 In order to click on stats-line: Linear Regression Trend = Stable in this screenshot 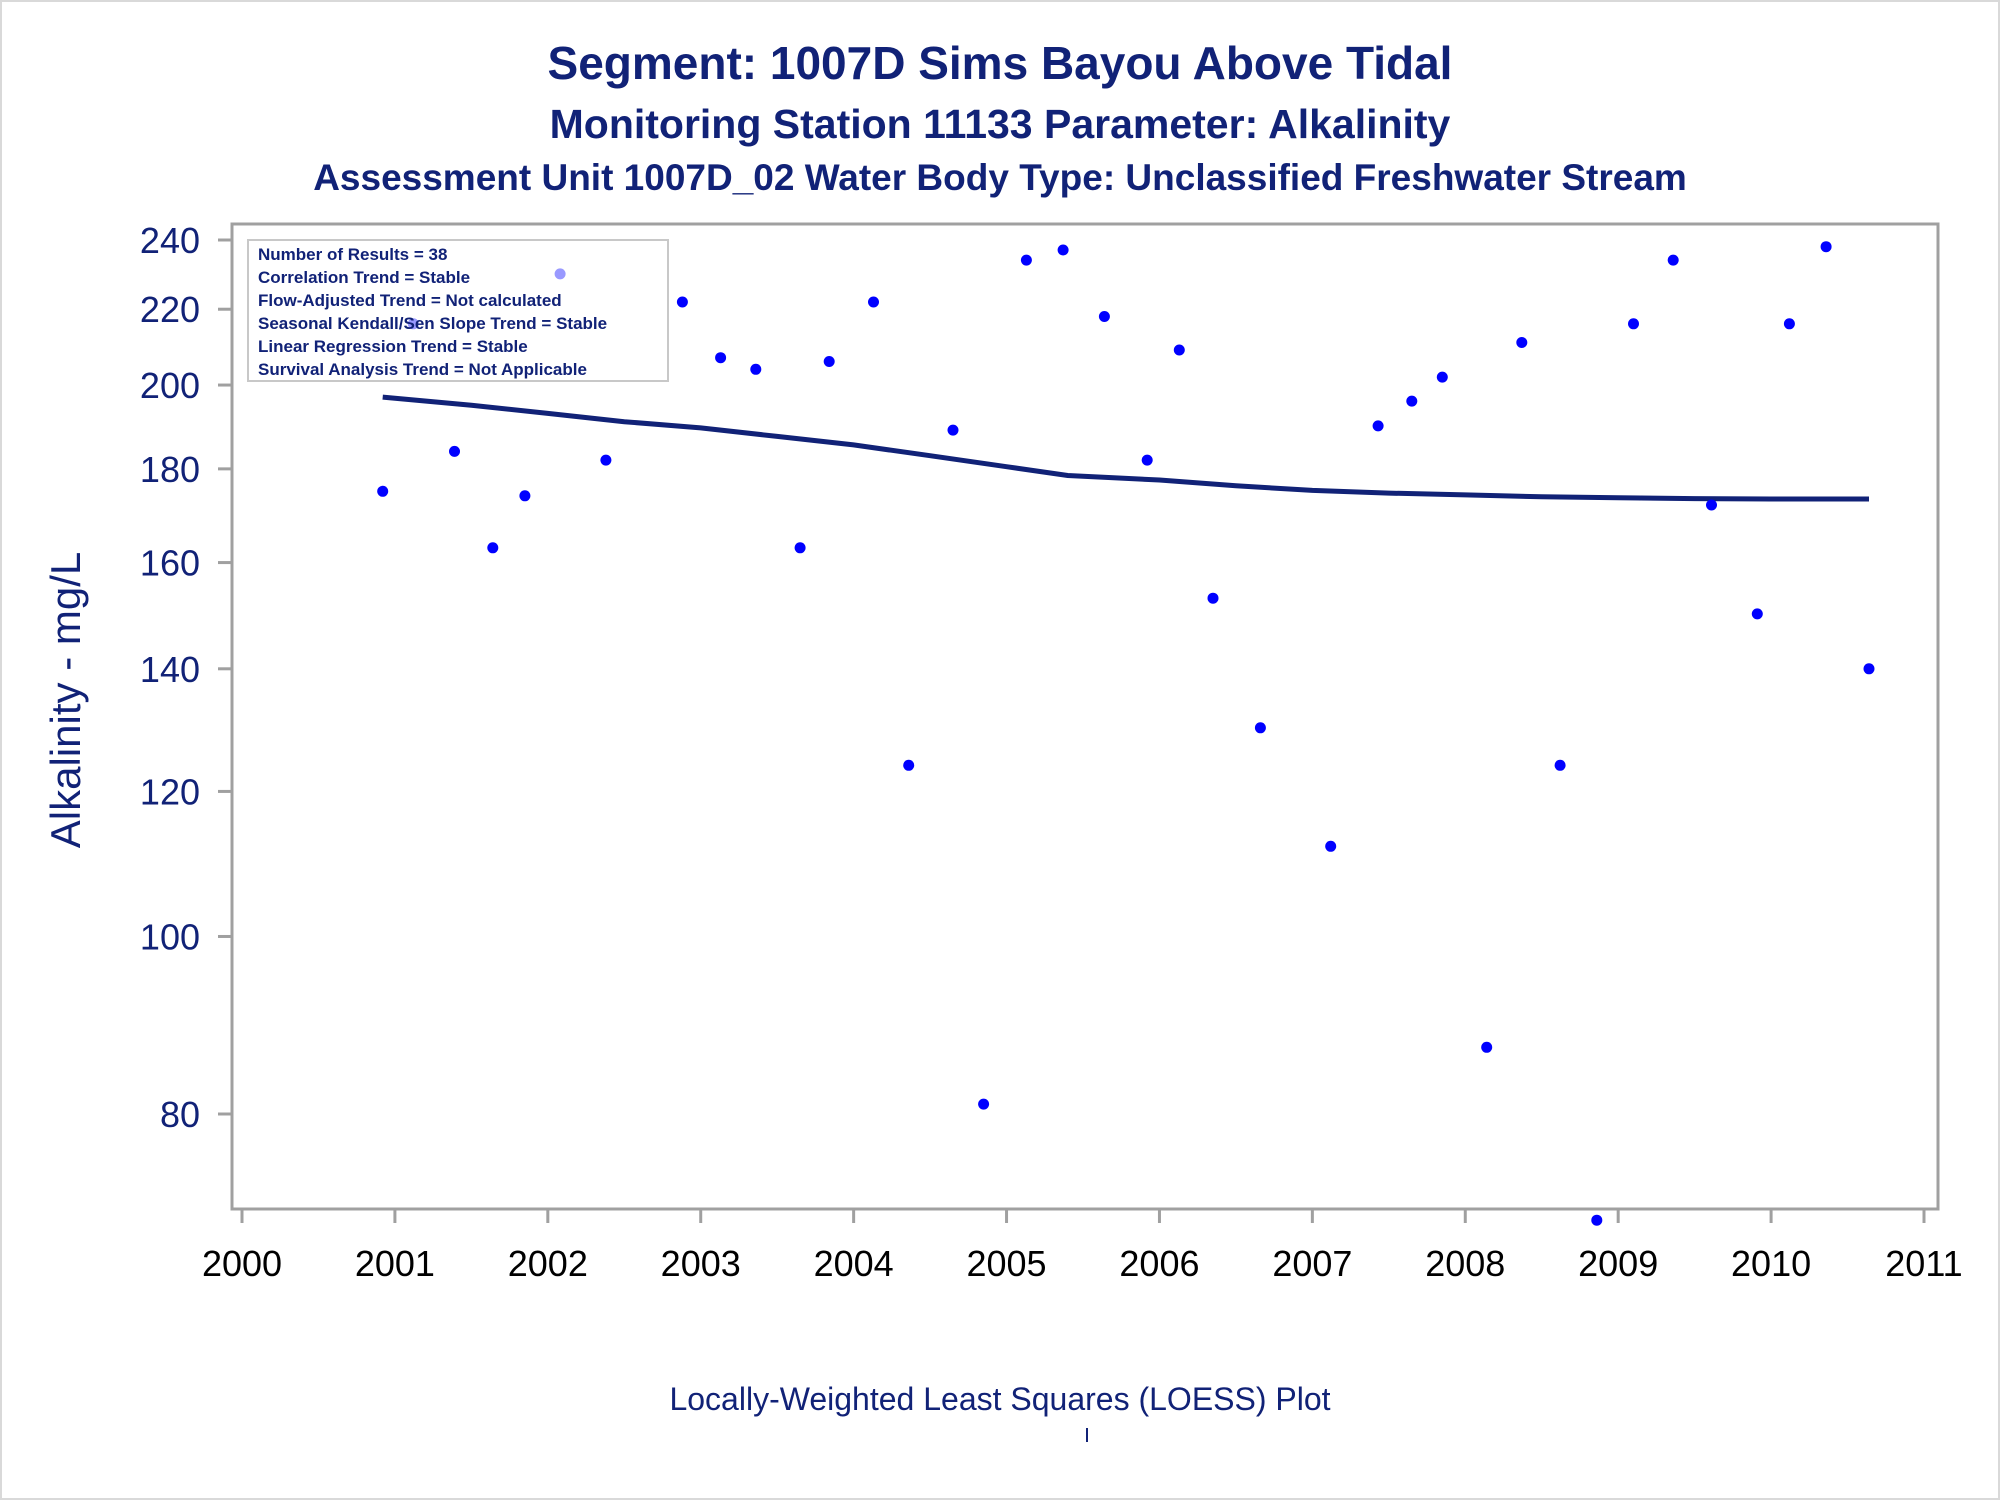, I will do `click(393, 346)`.